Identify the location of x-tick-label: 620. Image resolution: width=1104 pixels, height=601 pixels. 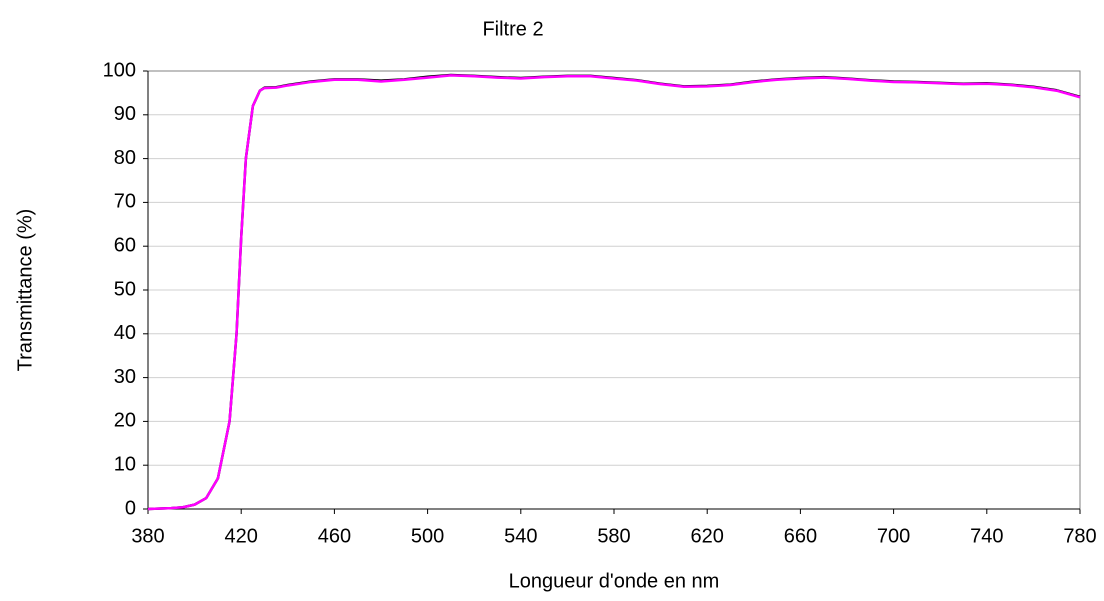
(707, 536).